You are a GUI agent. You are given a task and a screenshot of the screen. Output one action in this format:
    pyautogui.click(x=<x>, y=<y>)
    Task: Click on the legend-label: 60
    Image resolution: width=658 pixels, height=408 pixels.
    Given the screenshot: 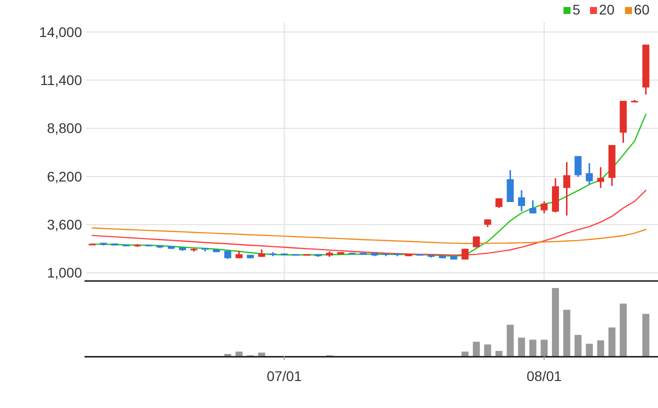 What is the action you would take?
    pyautogui.click(x=642, y=10)
    